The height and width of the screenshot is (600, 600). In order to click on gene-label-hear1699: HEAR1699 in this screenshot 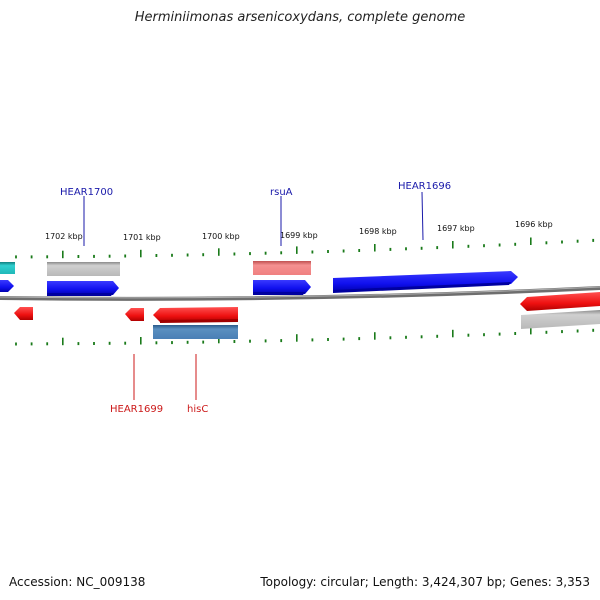, I will do `click(136, 409)`.